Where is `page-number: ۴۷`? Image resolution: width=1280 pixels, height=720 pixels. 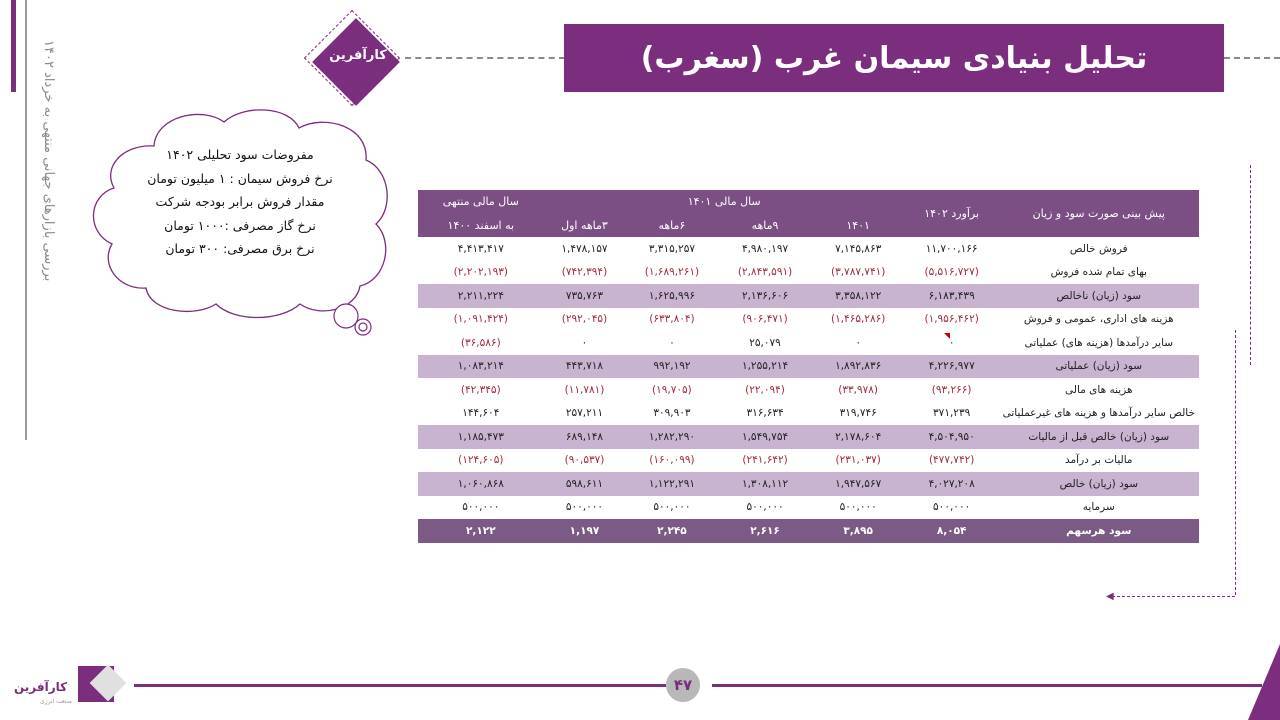 page-number: ۴۷ is located at coordinates (683, 685).